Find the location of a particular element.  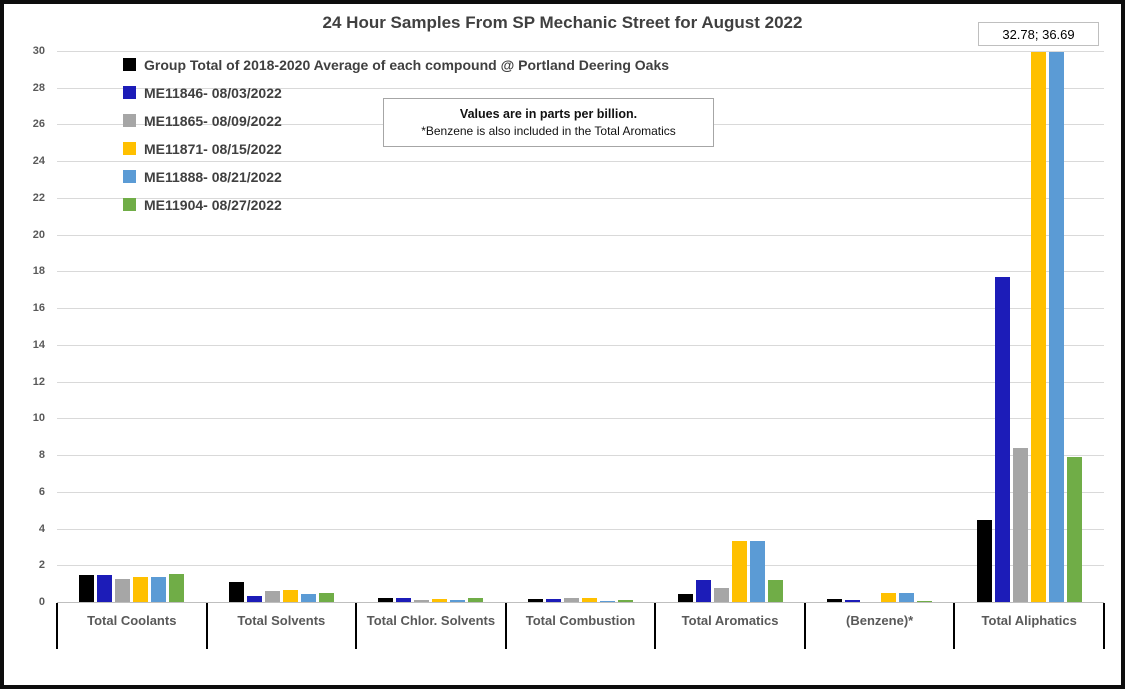

x-axis-category-label: Total Aromatics is located at coordinates (730, 620).